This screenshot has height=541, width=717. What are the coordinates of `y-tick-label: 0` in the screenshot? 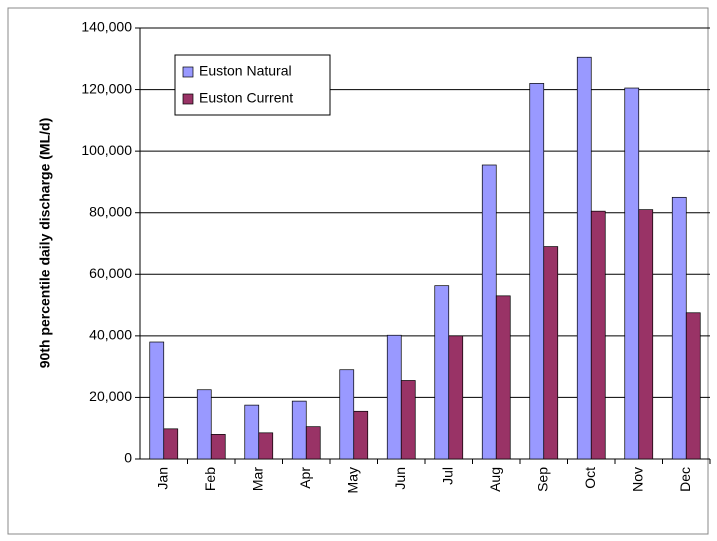 It's located at (128, 458).